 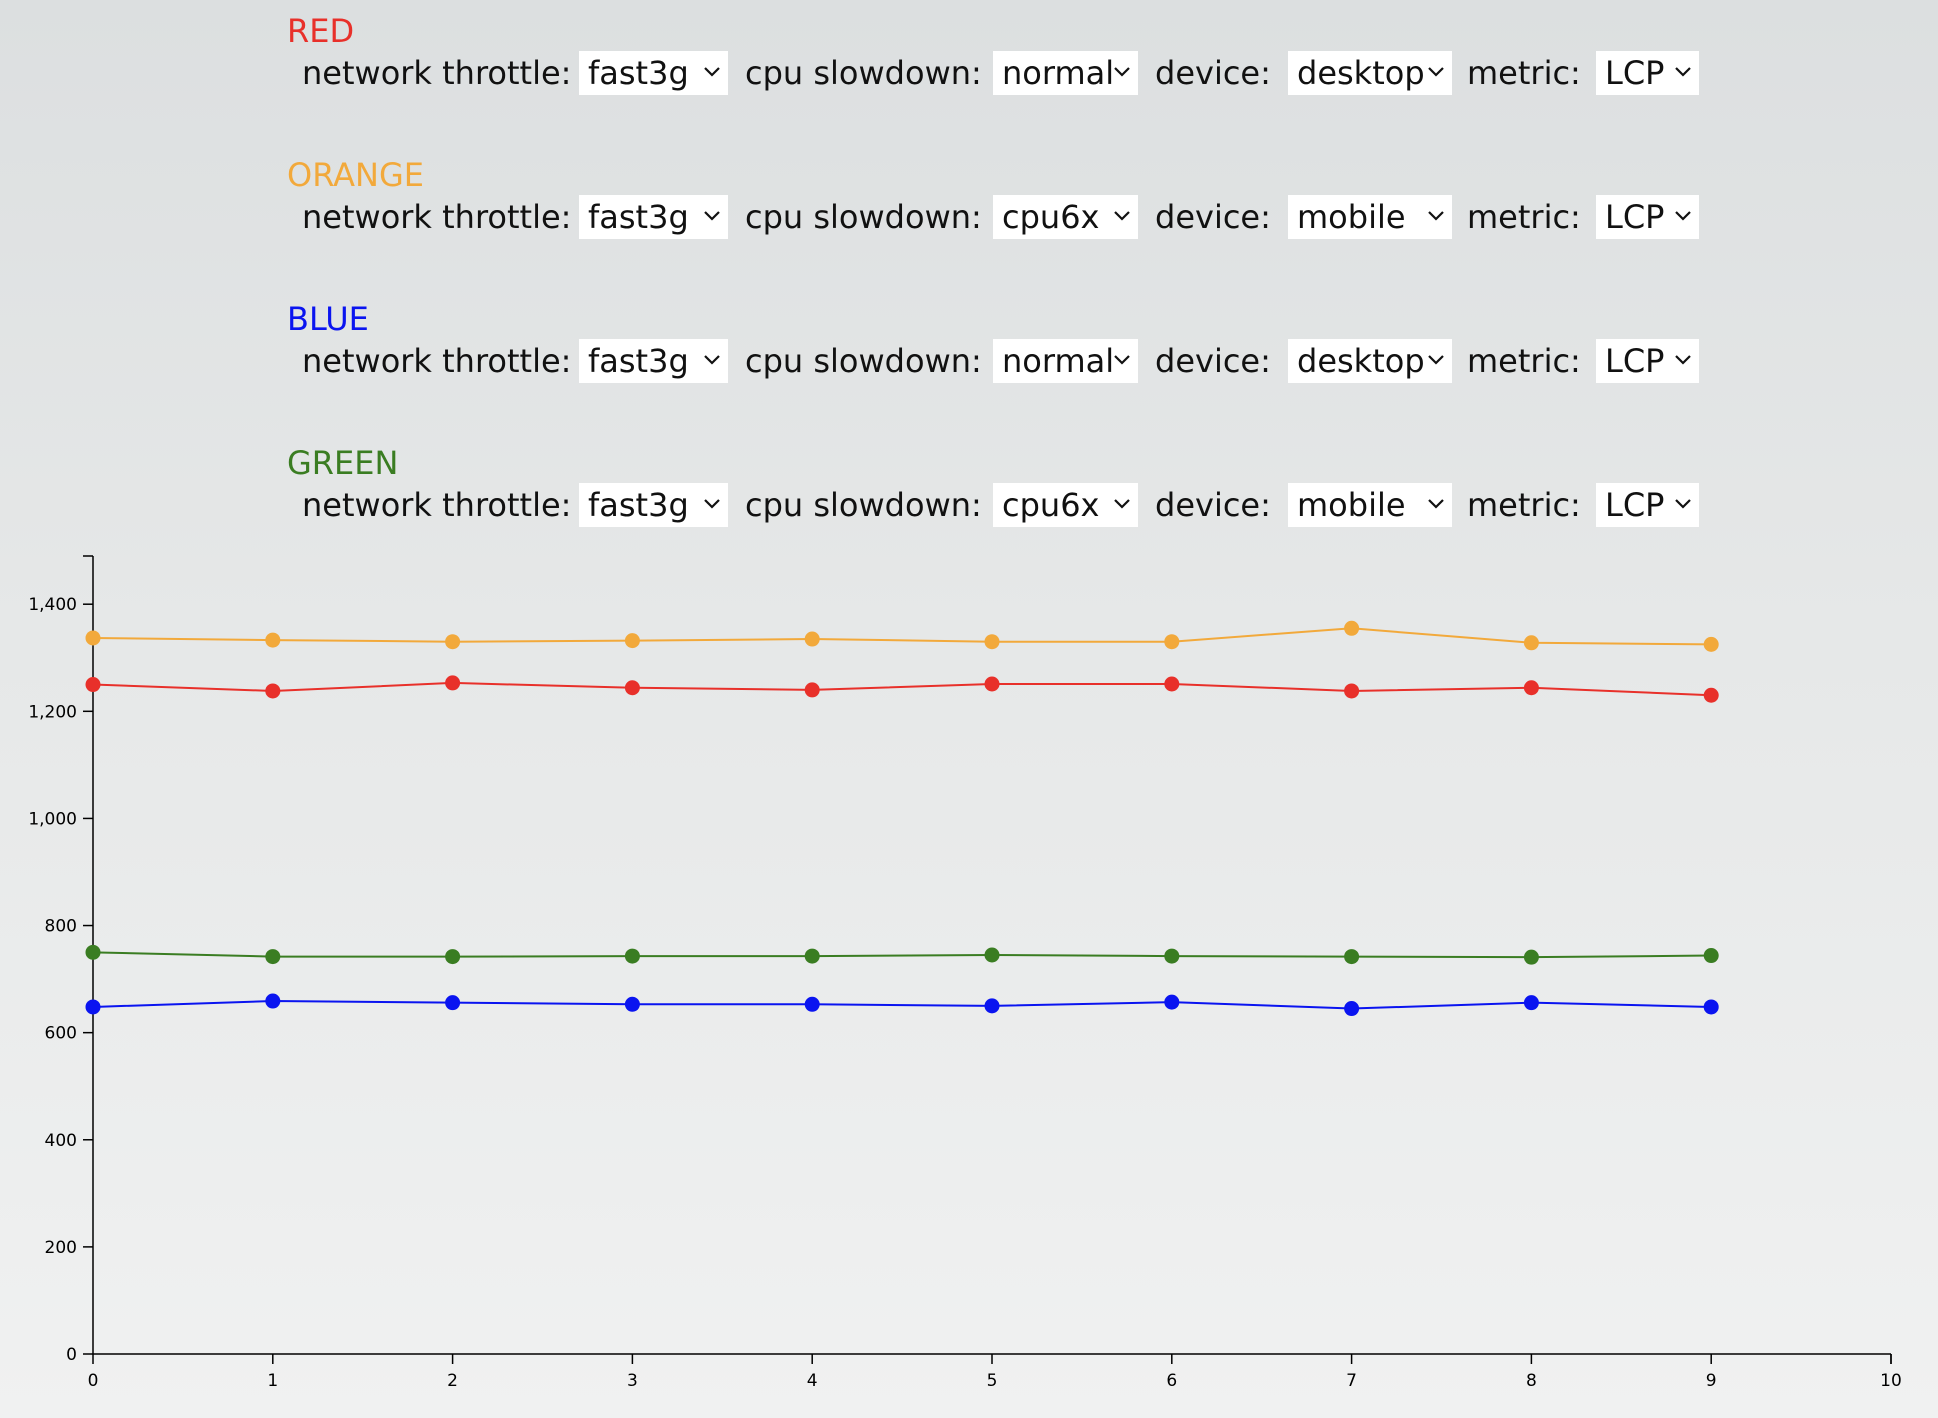 I want to click on config-name-label: BLUE, so click(x=328, y=319).